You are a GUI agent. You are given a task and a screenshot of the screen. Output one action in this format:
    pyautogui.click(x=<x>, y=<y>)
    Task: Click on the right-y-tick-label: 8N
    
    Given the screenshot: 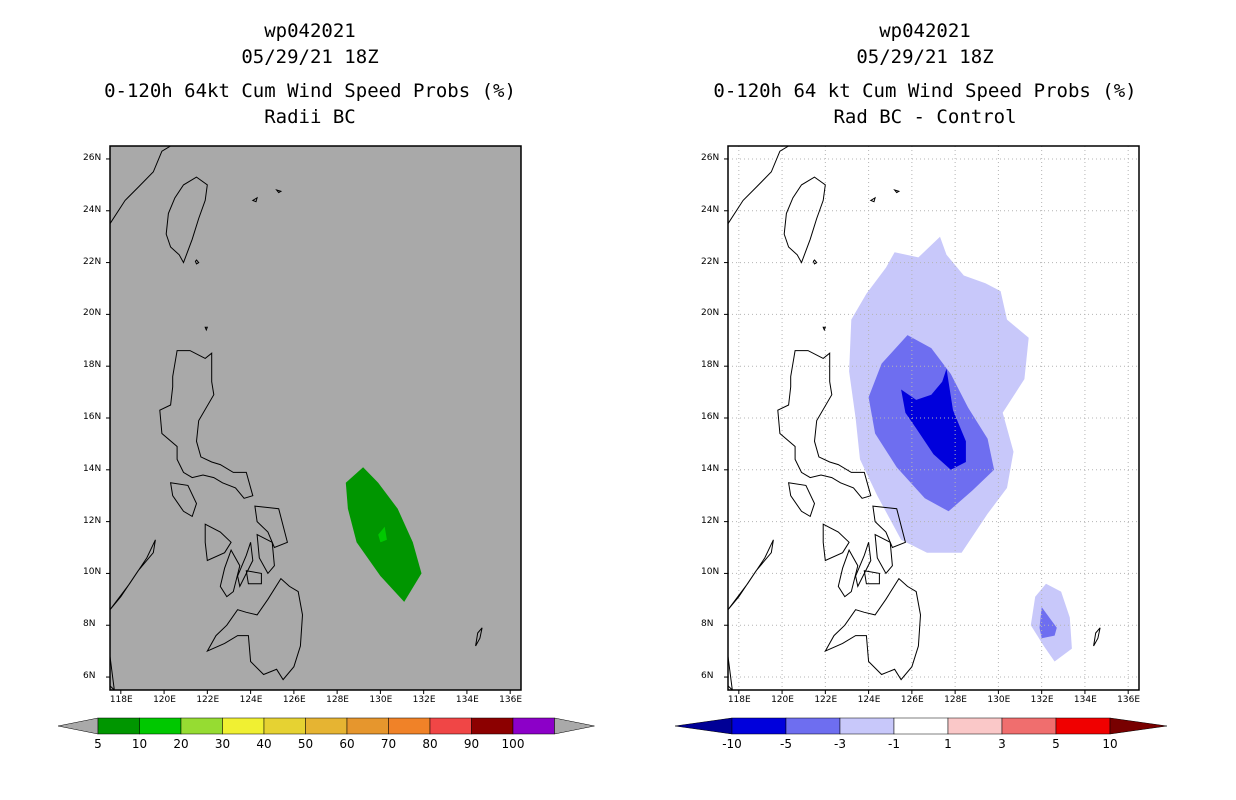 What is the action you would take?
    pyautogui.click(x=707, y=624)
    